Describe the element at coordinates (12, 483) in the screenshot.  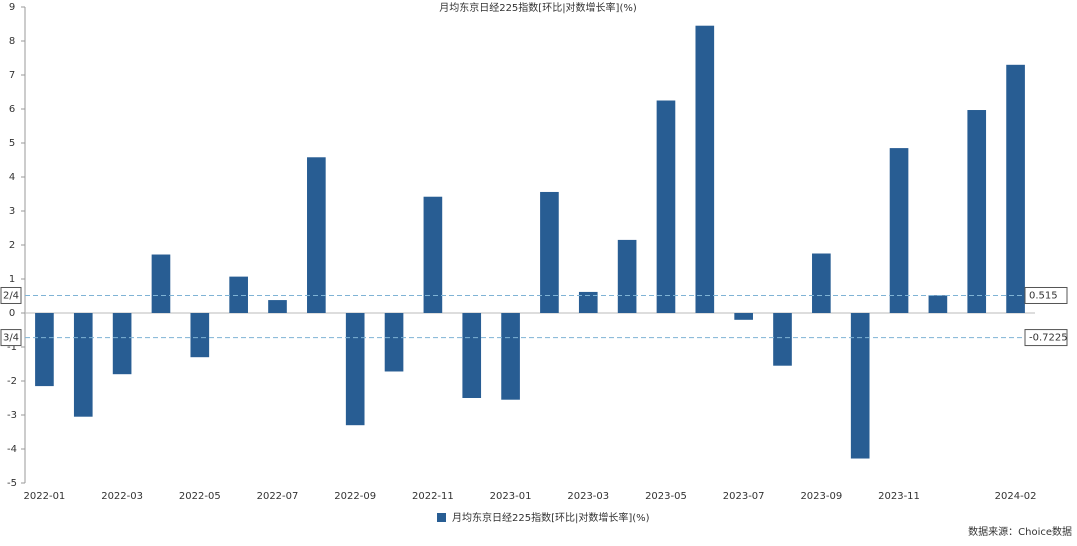
I see `y-tick-label: -5` at that location.